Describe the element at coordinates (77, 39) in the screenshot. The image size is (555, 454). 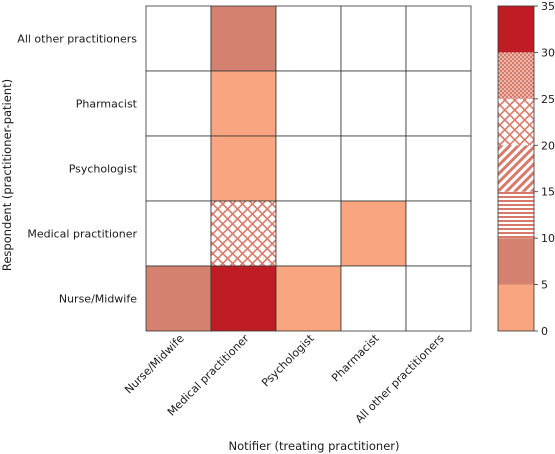
I see `y-tick-label-all-other-practitioners: All other practitioners` at that location.